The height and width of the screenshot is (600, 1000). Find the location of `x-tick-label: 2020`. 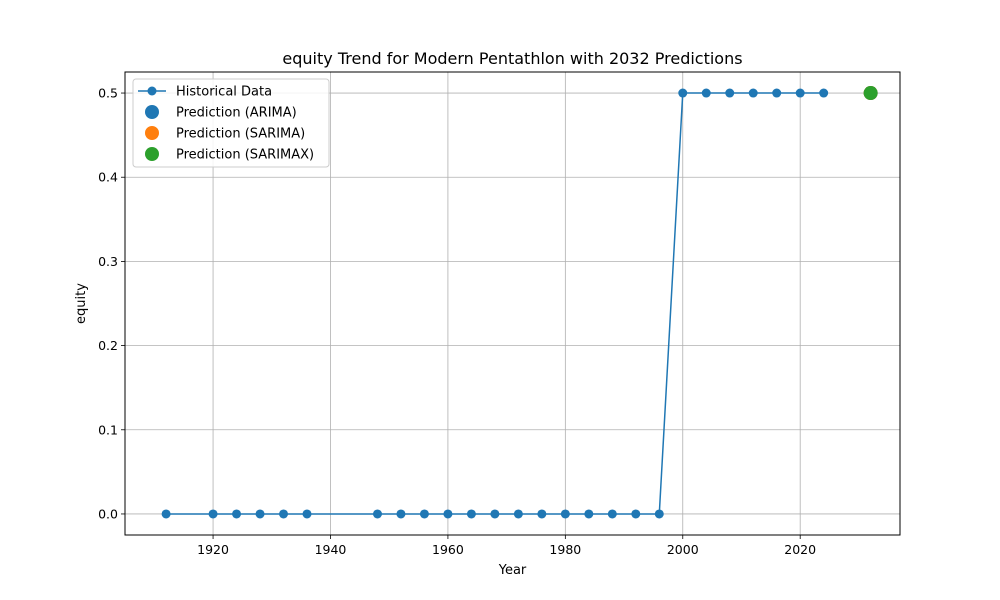

x-tick-label: 2020 is located at coordinates (800, 549).